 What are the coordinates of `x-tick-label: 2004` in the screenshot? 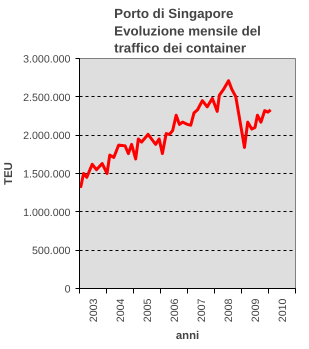 It's located at (121, 310).